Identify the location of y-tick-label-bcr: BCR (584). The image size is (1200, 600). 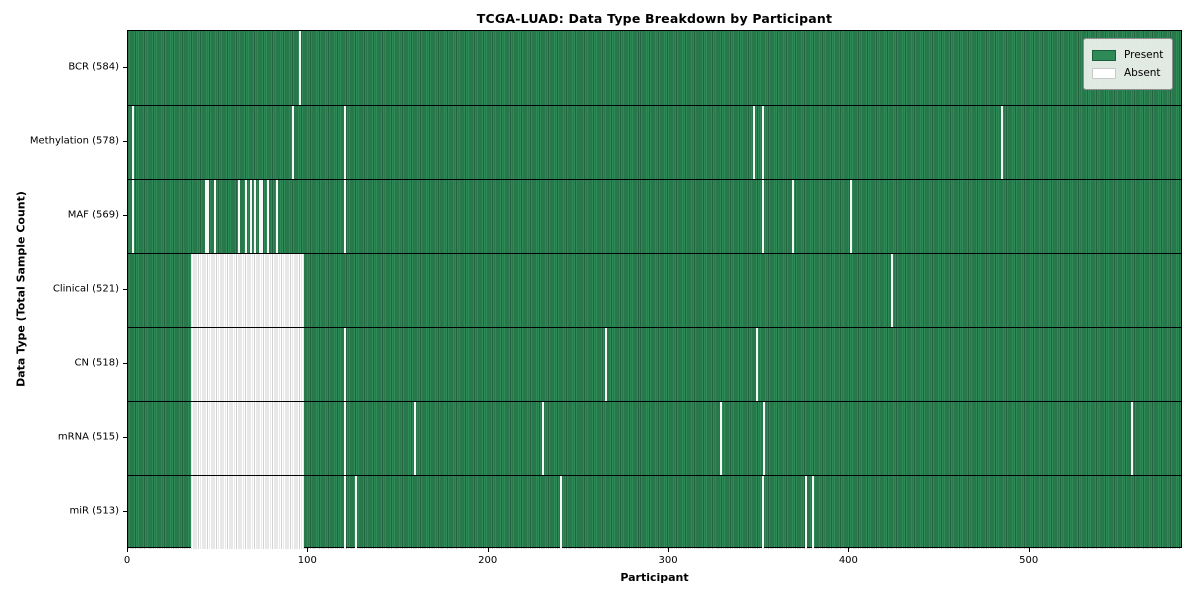
(93, 67).